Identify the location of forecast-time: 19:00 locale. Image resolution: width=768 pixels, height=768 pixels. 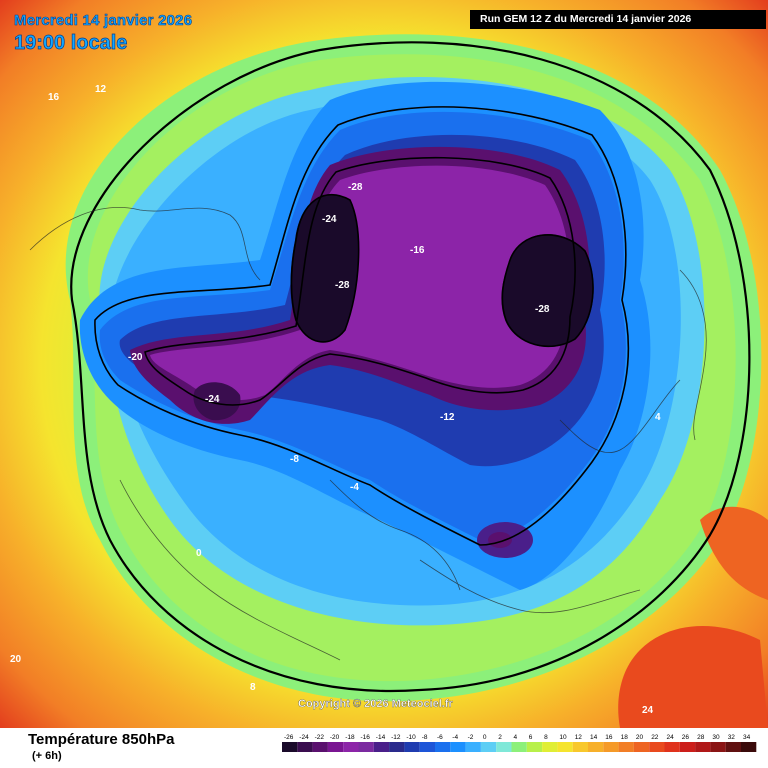
(71, 43).